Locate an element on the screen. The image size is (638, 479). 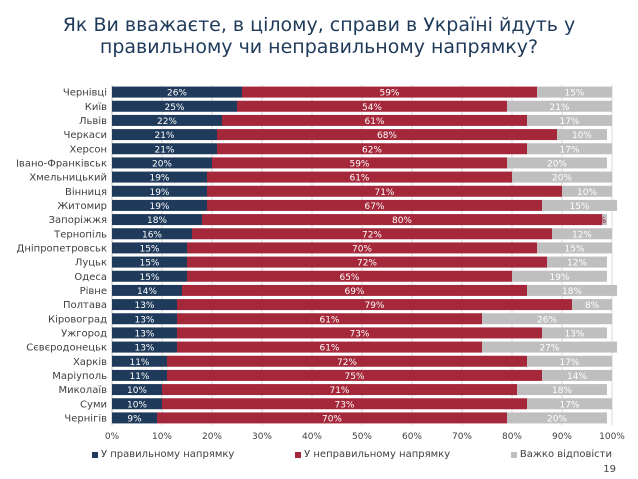
category-label: Житомир is located at coordinates (82, 206).